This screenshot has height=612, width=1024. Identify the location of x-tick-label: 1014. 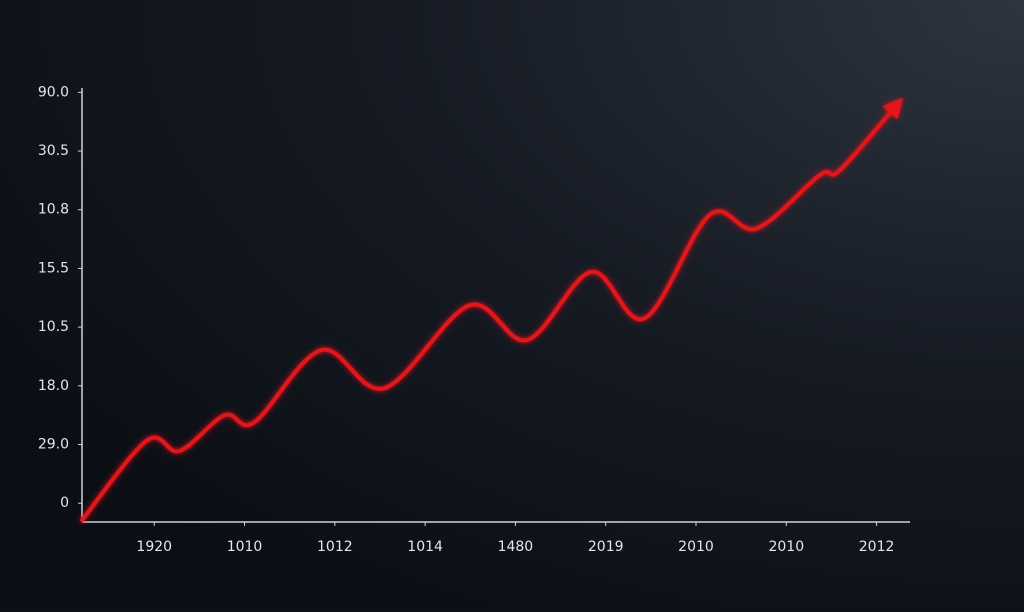
(425, 547).